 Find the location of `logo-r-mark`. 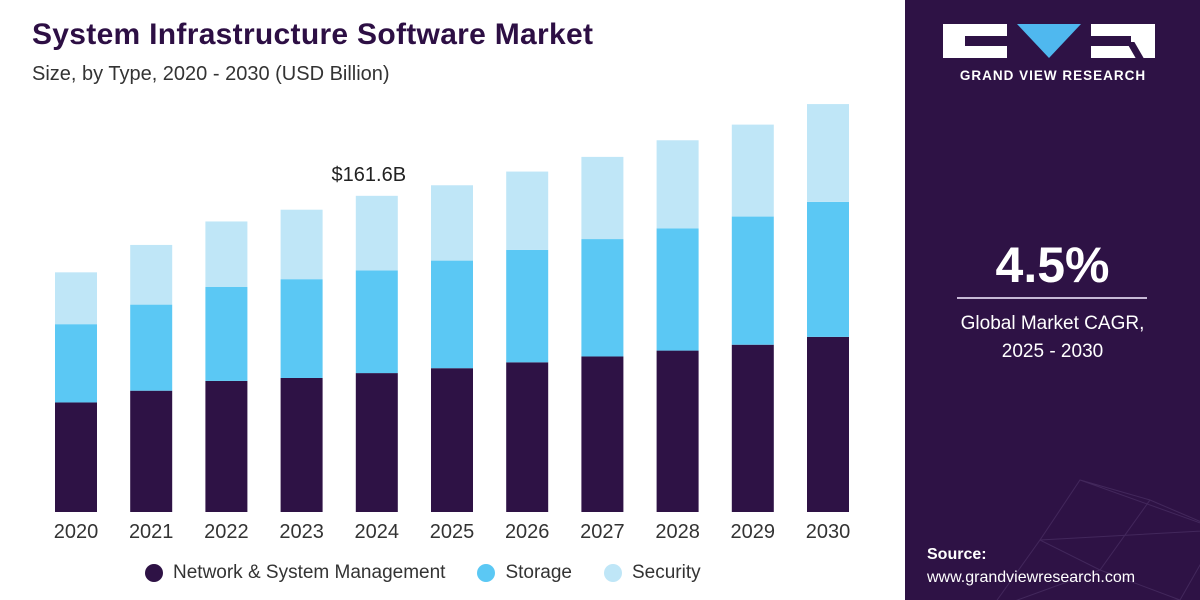

logo-r-mark is located at coordinates (1123, 41).